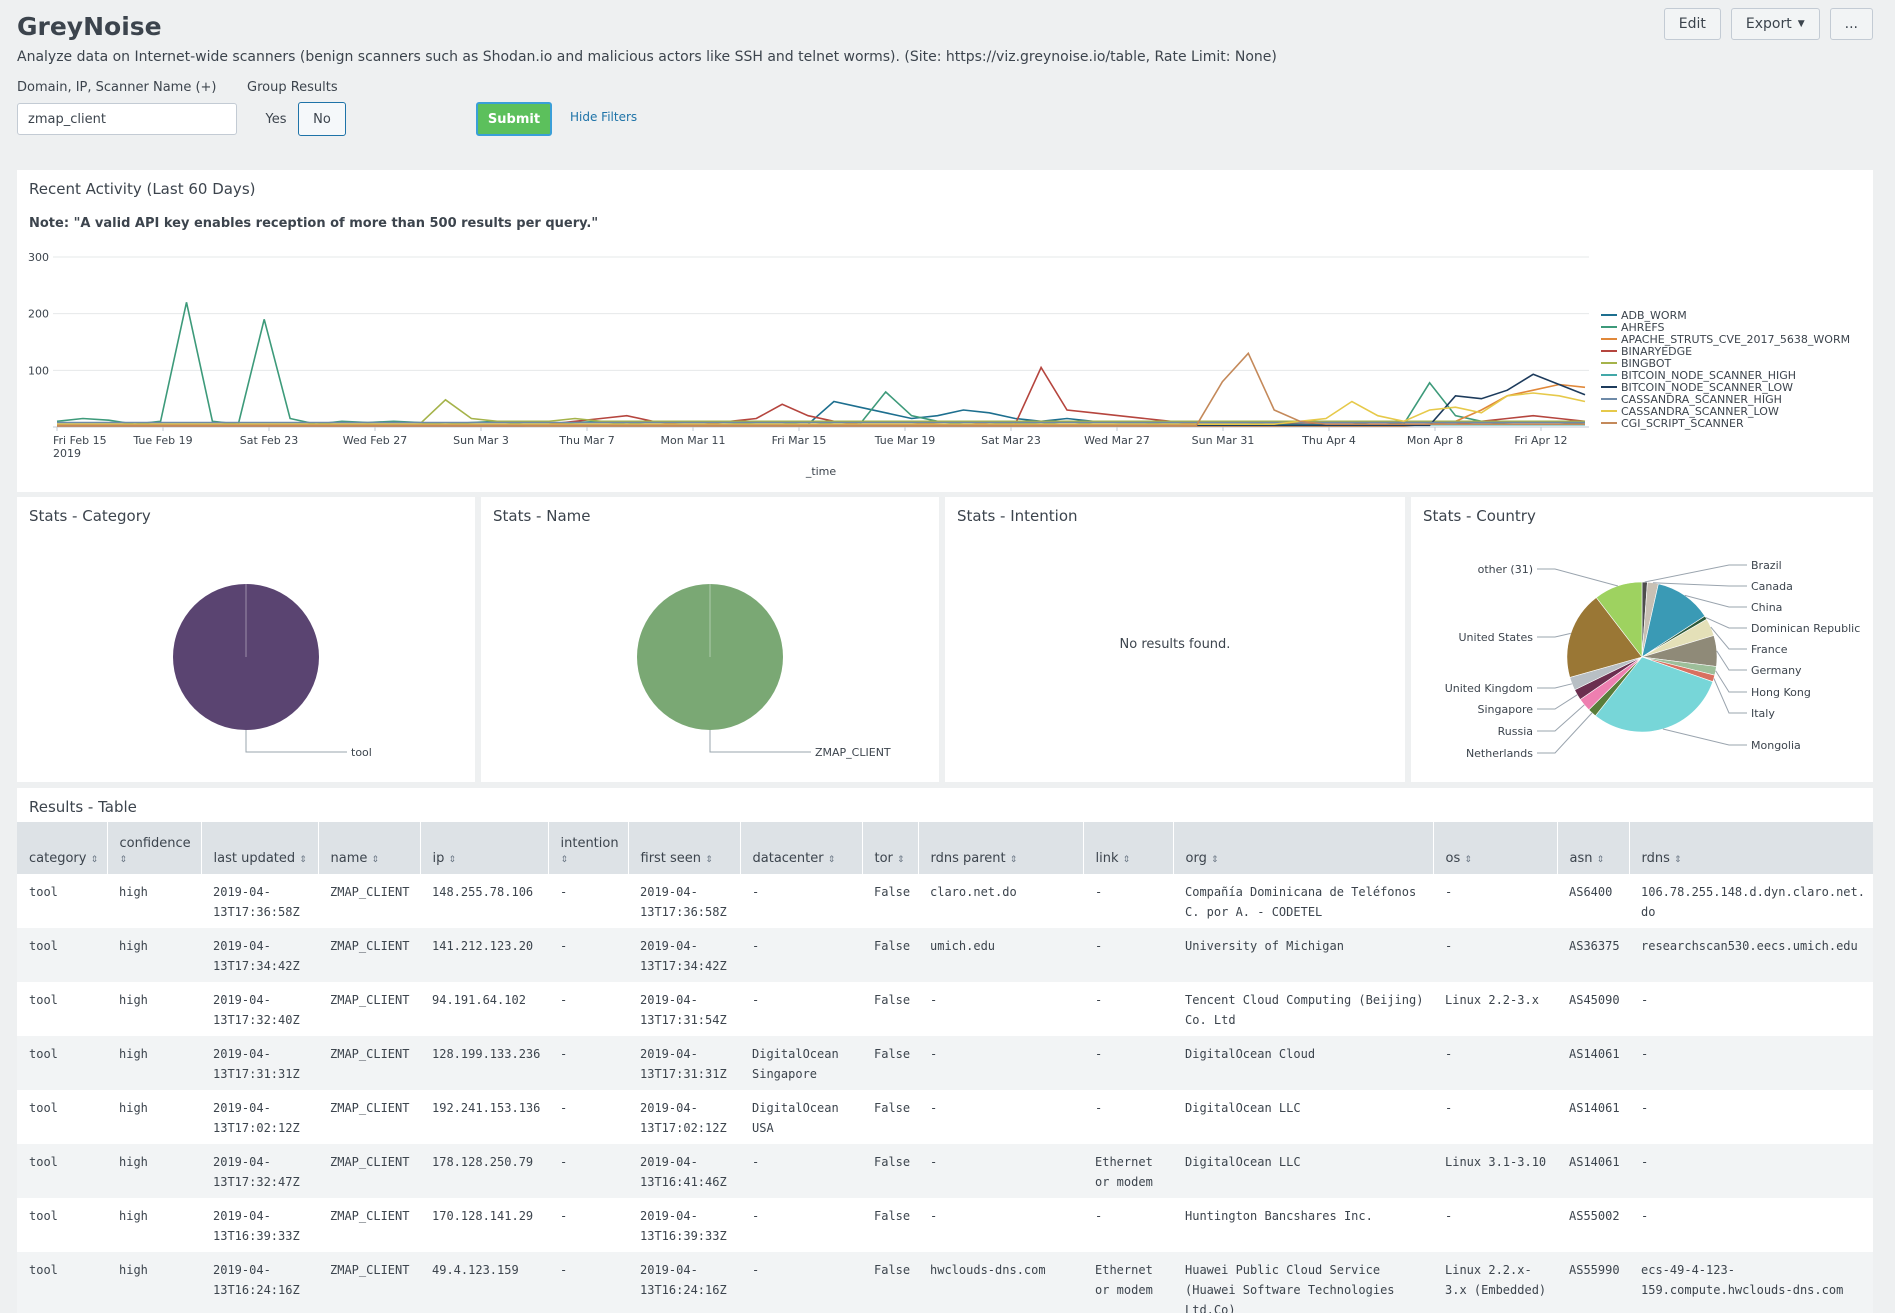  I want to click on cell-org: Huntington Bancshares Inc., so click(1279, 1216).